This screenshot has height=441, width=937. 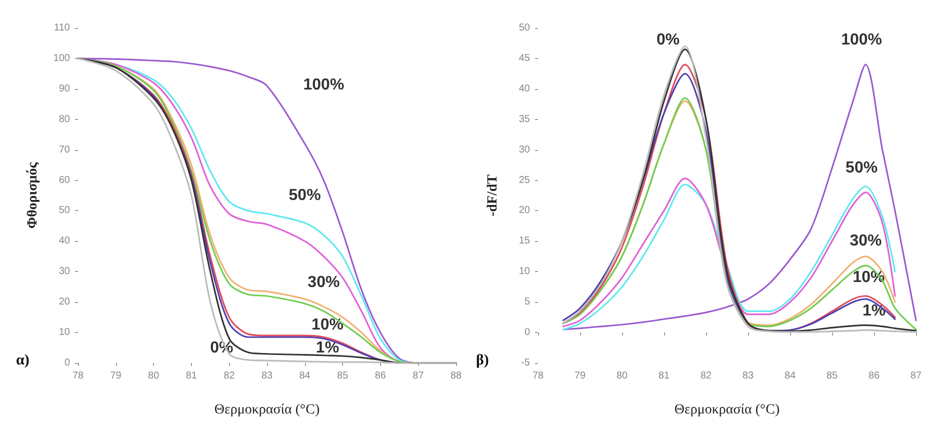 I want to click on y-tick-label: 45, so click(x=524, y=58).